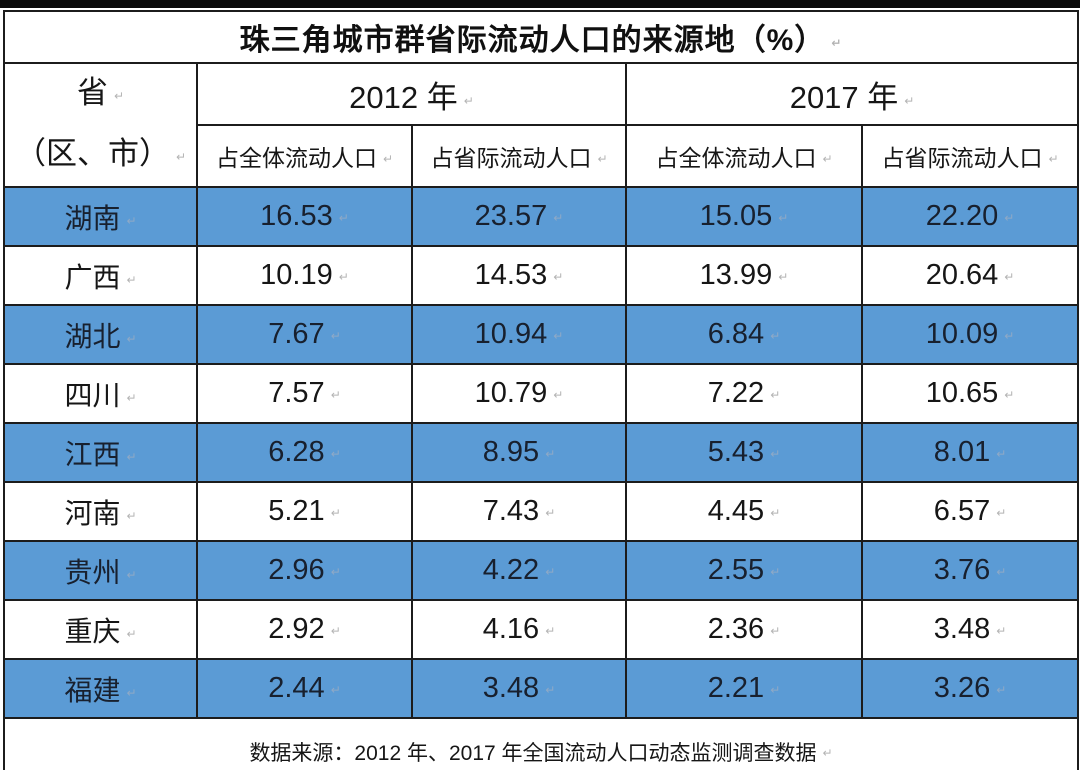 This screenshot has height=770, width=1080. What do you see at coordinates (304, 275) in the screenshot?
I see `value-cell: 10.19` at bounding box center [304, 275].